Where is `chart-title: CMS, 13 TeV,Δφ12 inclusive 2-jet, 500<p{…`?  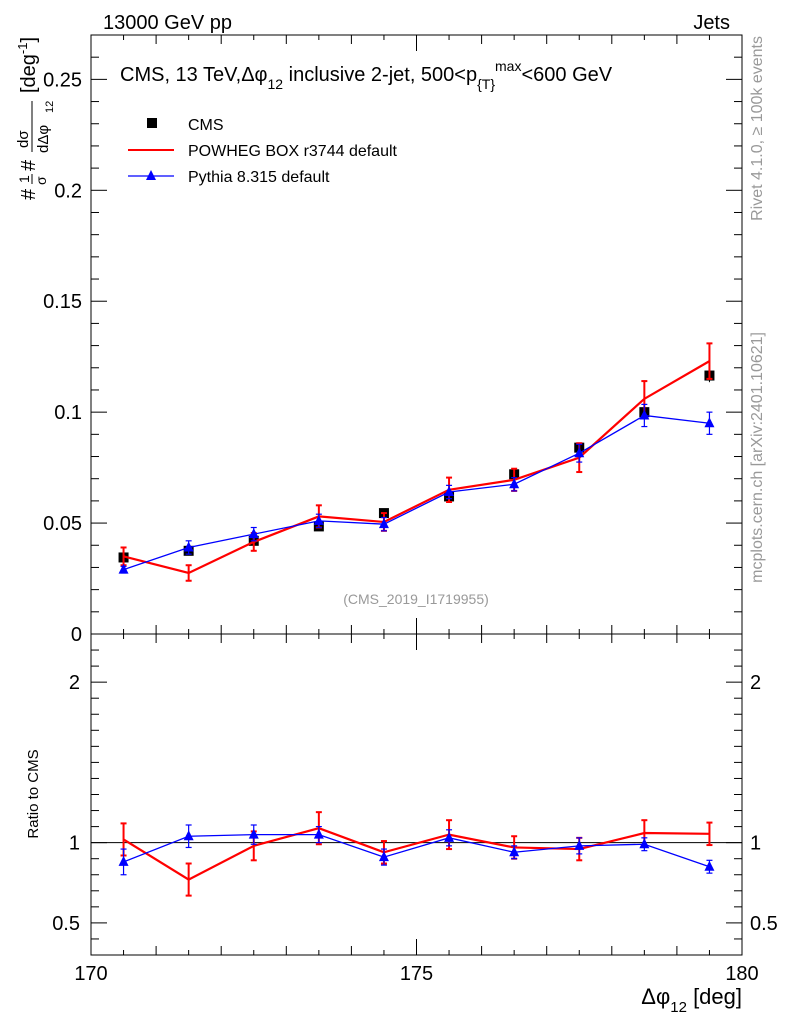 chart-title: CMS, 13 TeV,Δφ12 inclusive 2-jet, 500<p{… is located at coordinates (366, 75).